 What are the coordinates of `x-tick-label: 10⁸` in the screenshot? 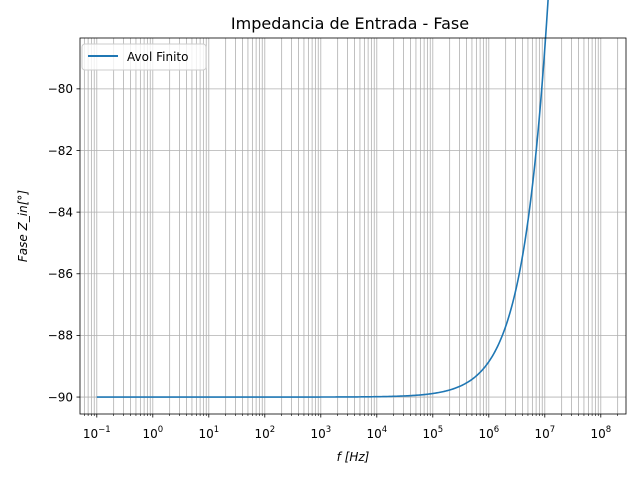 It's located at (600, 433).